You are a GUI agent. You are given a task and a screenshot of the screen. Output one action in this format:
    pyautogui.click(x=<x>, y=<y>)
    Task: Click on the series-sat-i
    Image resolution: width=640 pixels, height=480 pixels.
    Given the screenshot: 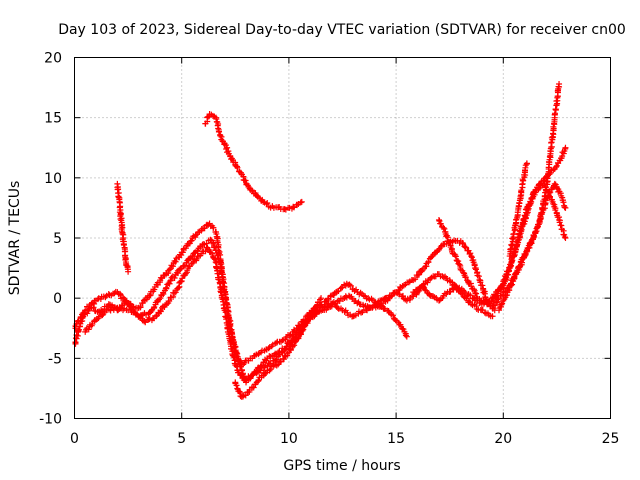 What is the action you would take?
    pyautogui.click(x=123, y=227)
    